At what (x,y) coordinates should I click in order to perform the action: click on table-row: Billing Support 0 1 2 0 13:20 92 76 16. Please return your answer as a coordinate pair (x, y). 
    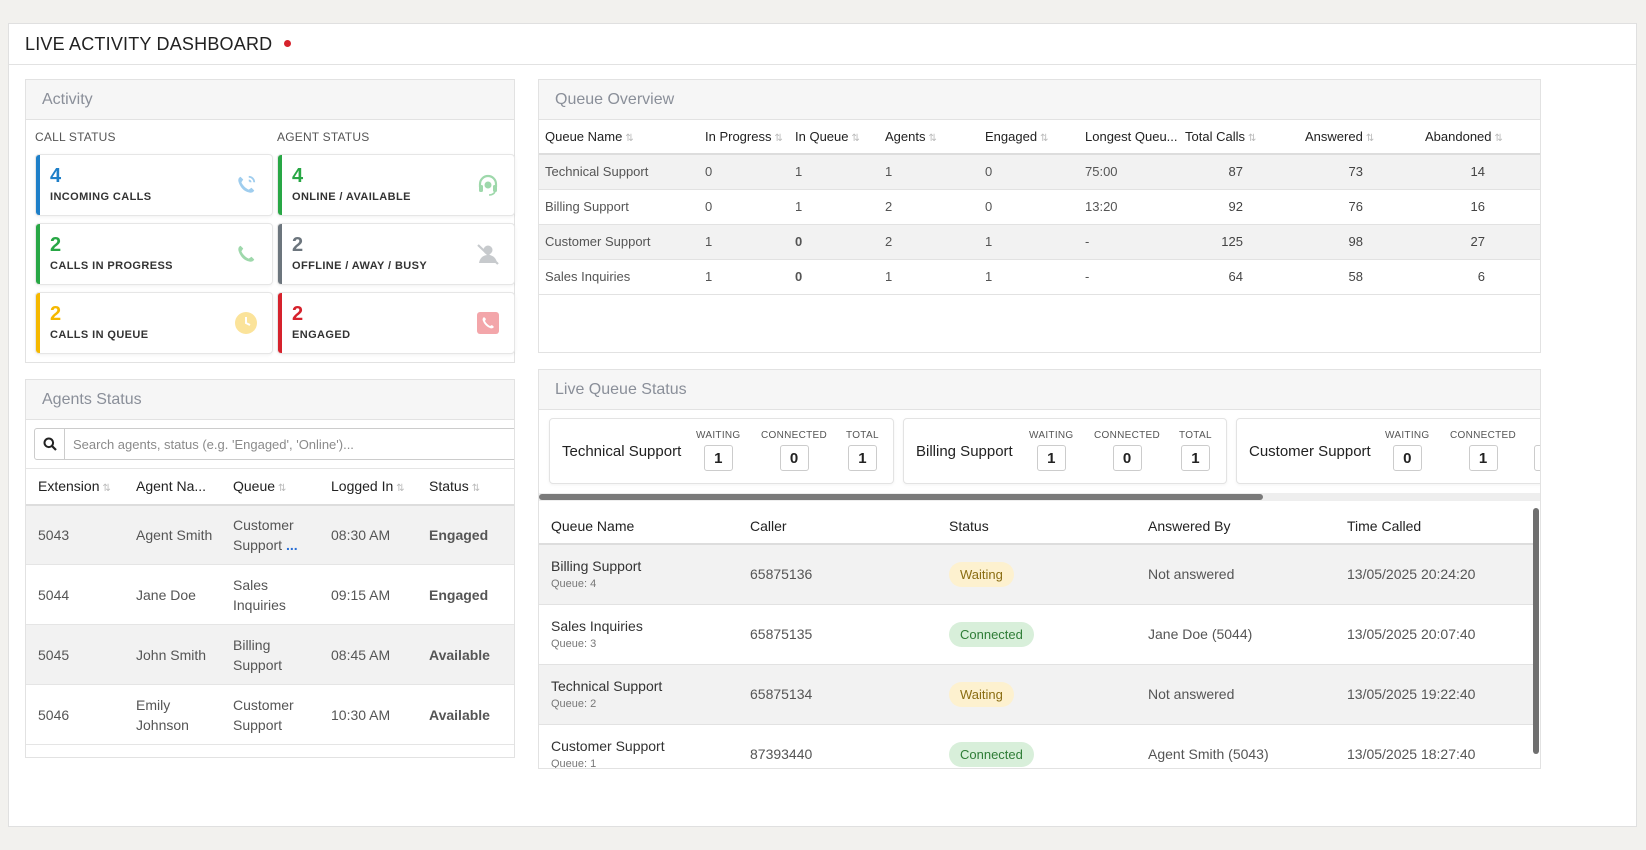
    Looking at the image, I should click on (1039, 207).